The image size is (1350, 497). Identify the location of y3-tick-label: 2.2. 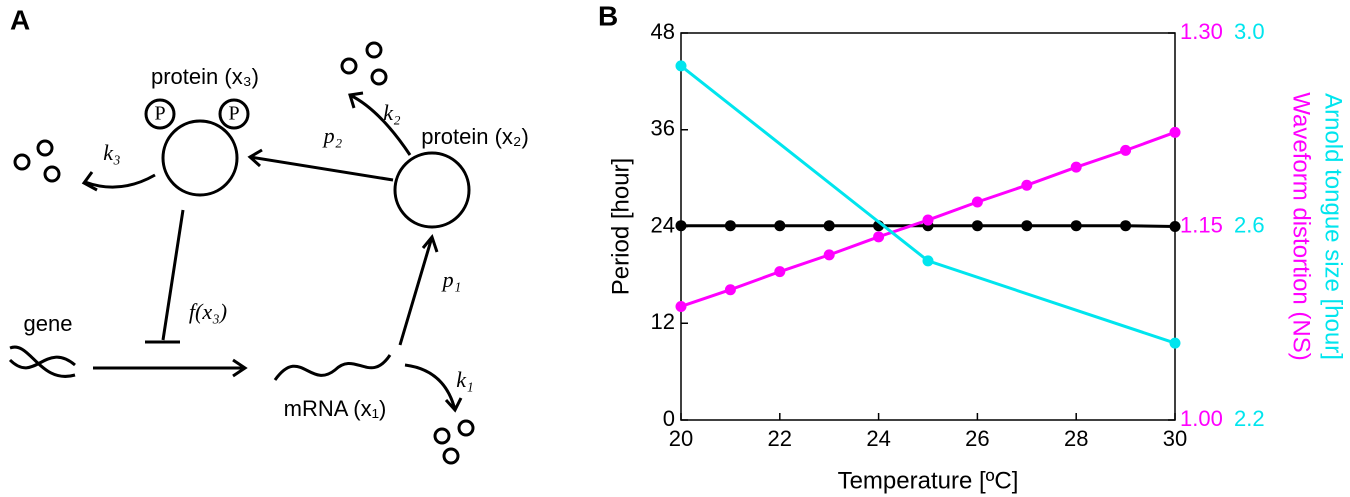
(1249, 418).